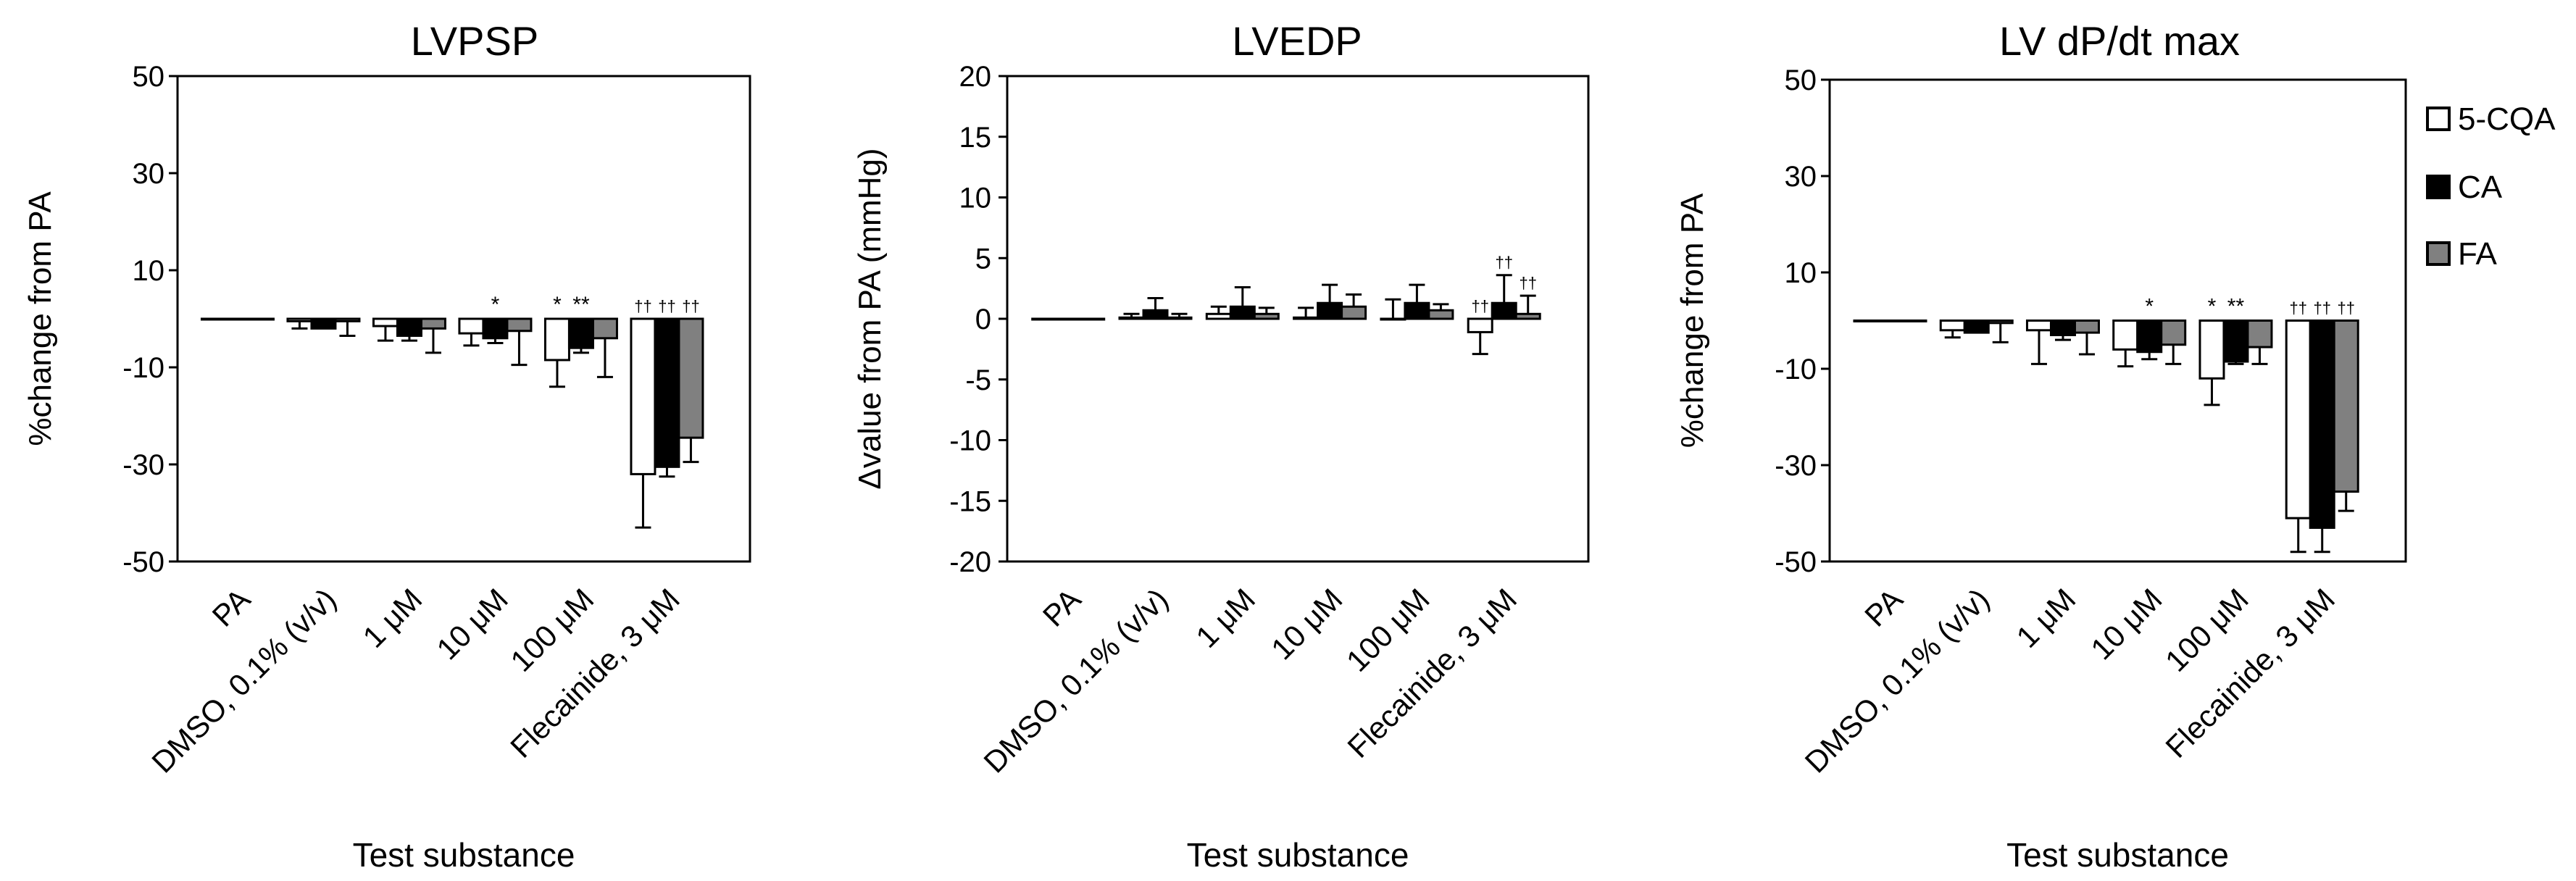 The image size is (2576, 881). I want to click on legend-swatch-ca, so click(2438, 187).